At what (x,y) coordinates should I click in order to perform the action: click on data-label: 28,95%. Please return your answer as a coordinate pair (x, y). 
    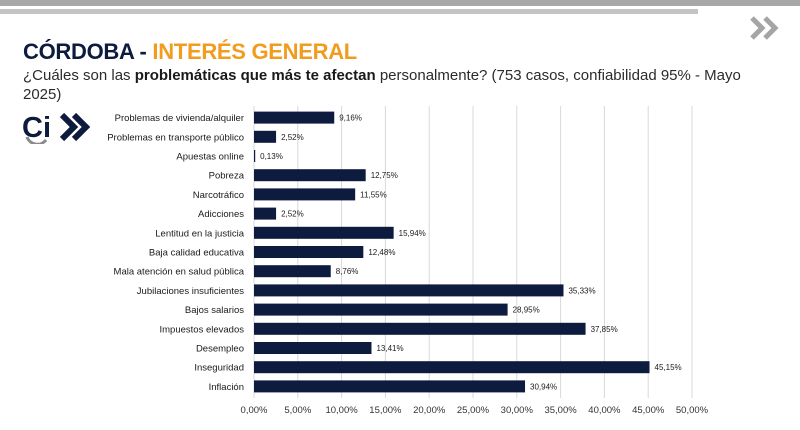
    Looking at the image, I should click on (526, 310).